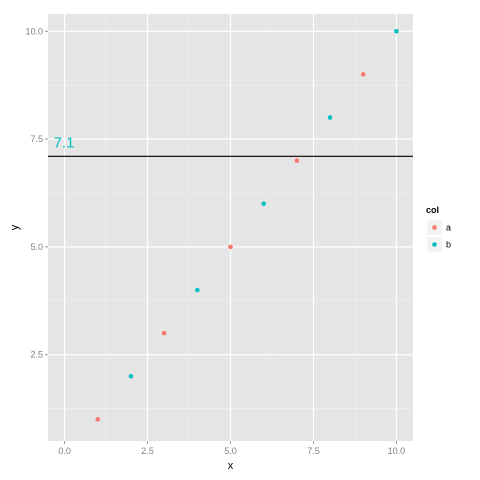 This screenshot has height=480, width=480. Describe the element at coordinates (36, 247) in the screenshot. I see `y-tick-label: 5.0` at that location.